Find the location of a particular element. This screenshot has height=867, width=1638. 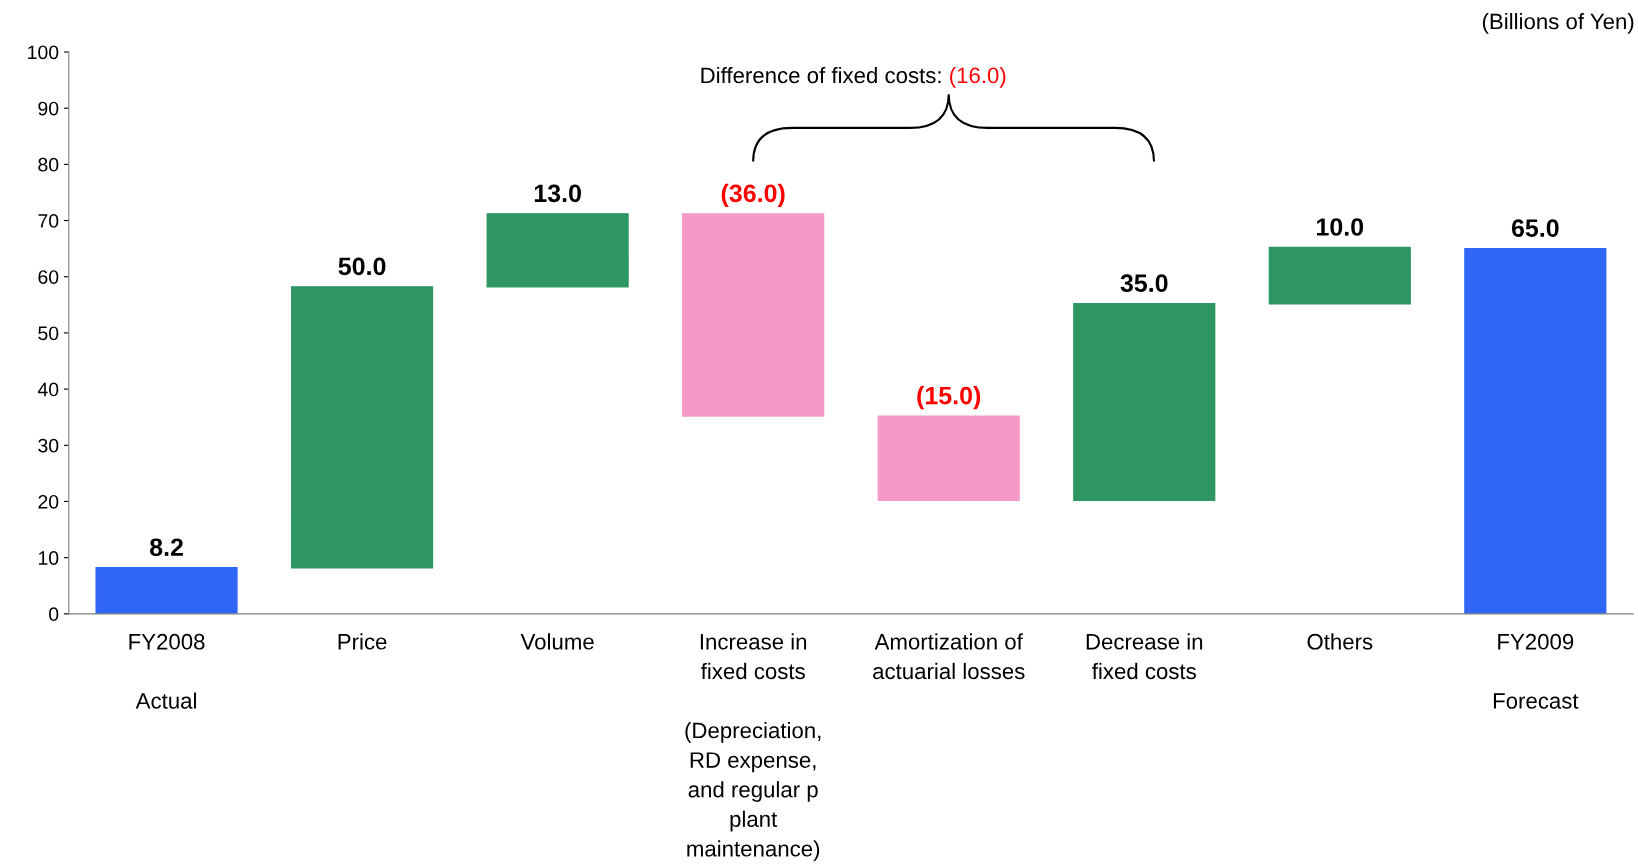

data-label: 13.0 is located at coordinates (557, 193).